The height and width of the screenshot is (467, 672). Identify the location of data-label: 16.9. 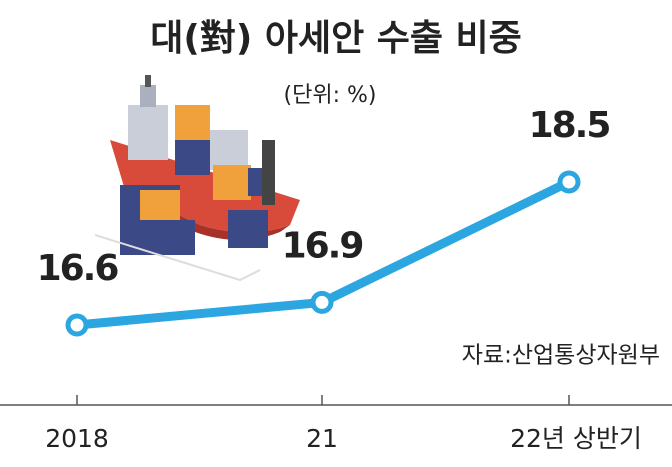
(322, 245).